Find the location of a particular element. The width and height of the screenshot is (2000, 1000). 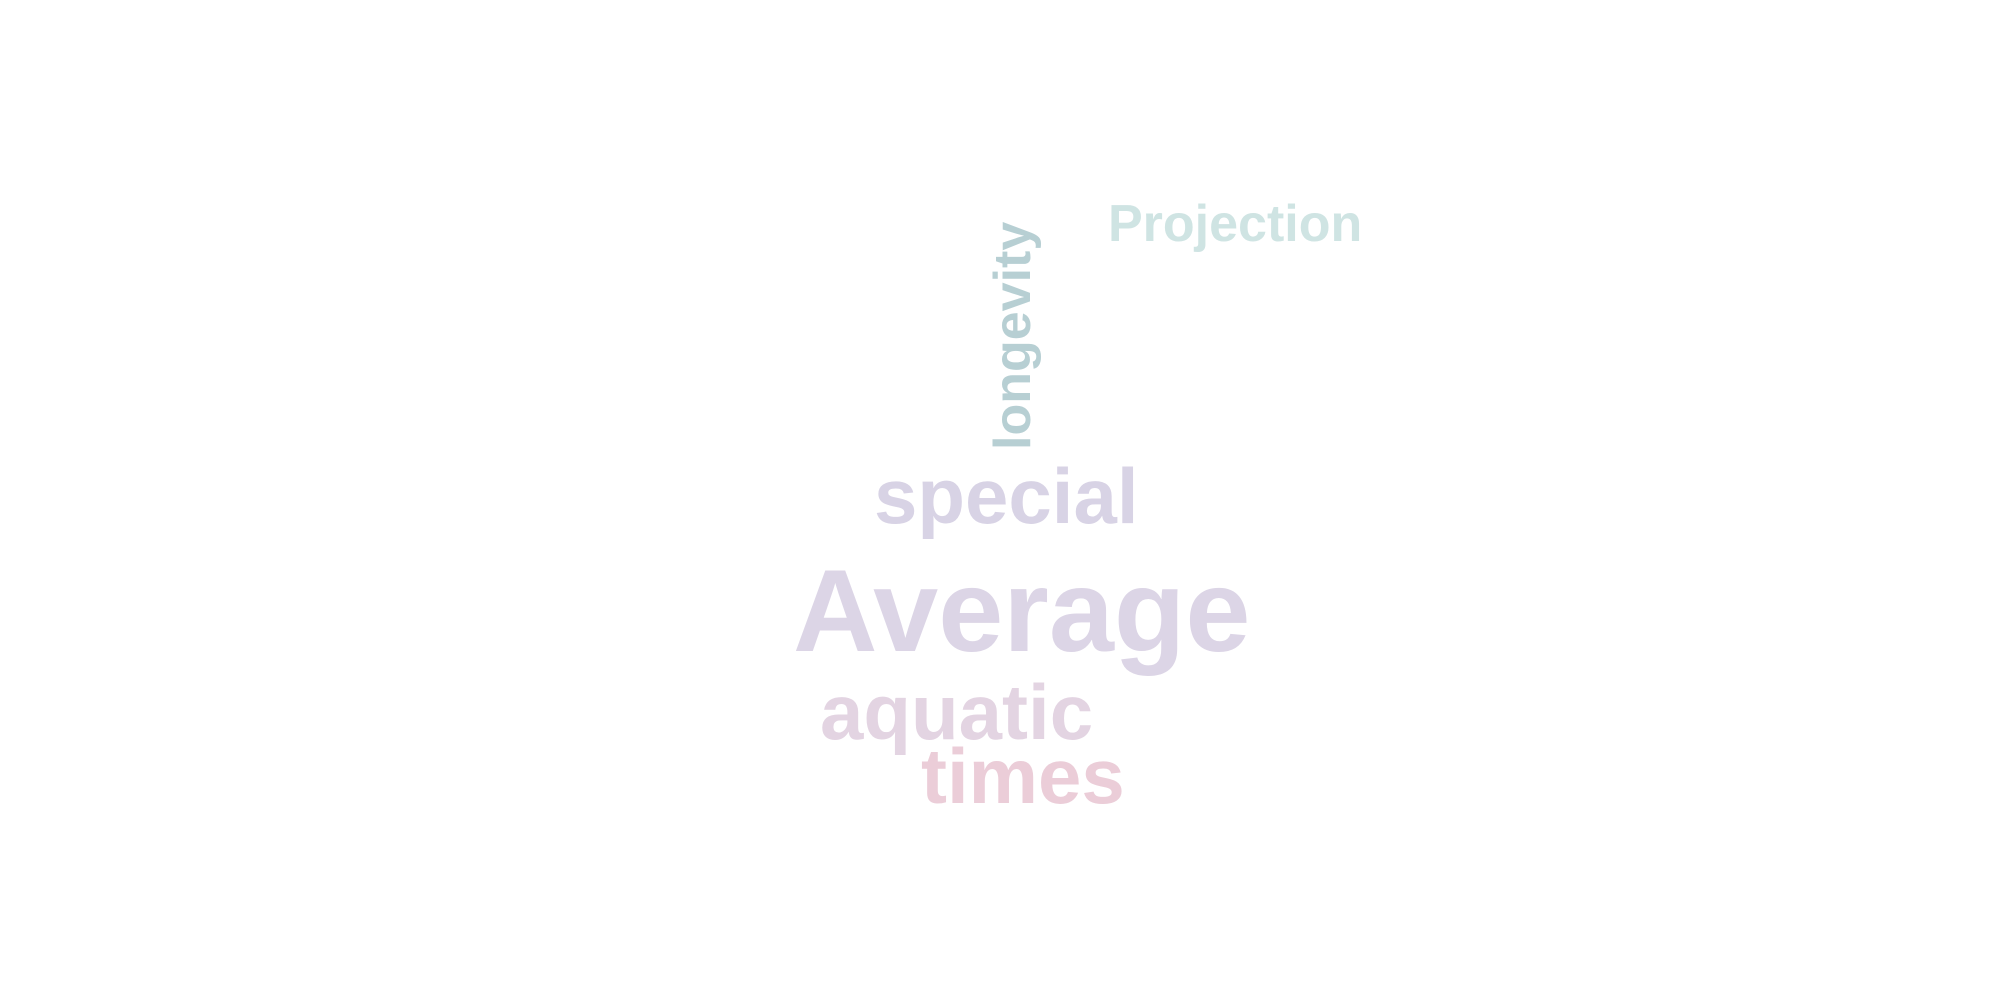

word-longevity: longevity is located at coordinates (1013, 335).